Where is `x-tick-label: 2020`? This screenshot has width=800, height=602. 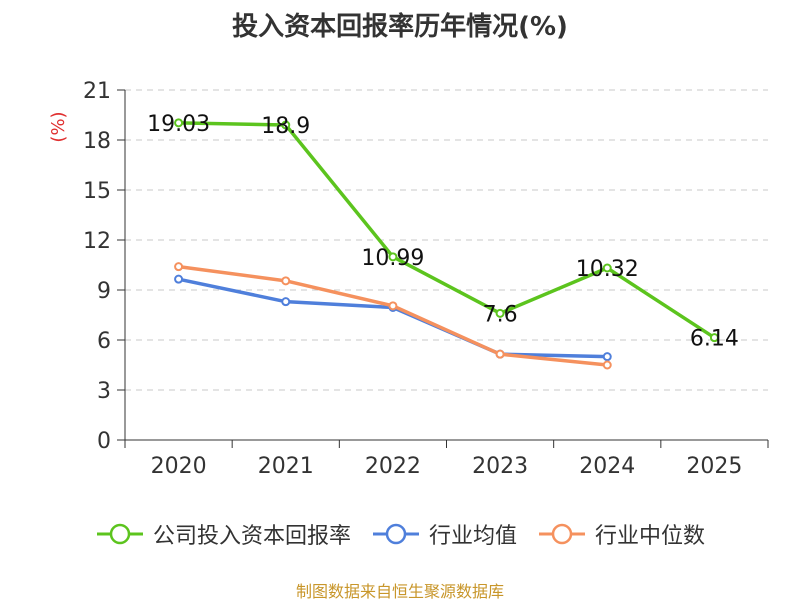 x-tick-label: 2020 is located at coordinates (179, 466).